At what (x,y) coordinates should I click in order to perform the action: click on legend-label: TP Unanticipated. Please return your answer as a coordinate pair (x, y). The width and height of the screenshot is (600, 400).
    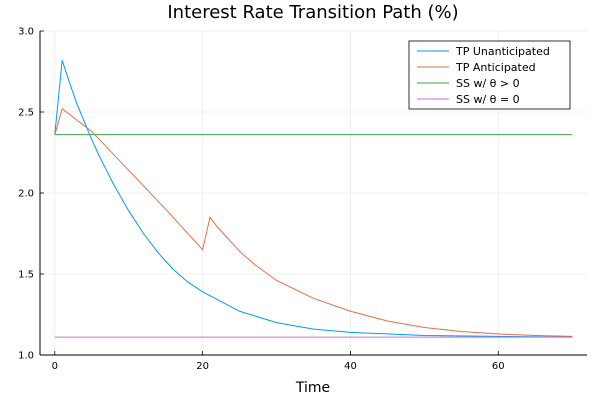
    Looking at the image, I should click on (502, 51).